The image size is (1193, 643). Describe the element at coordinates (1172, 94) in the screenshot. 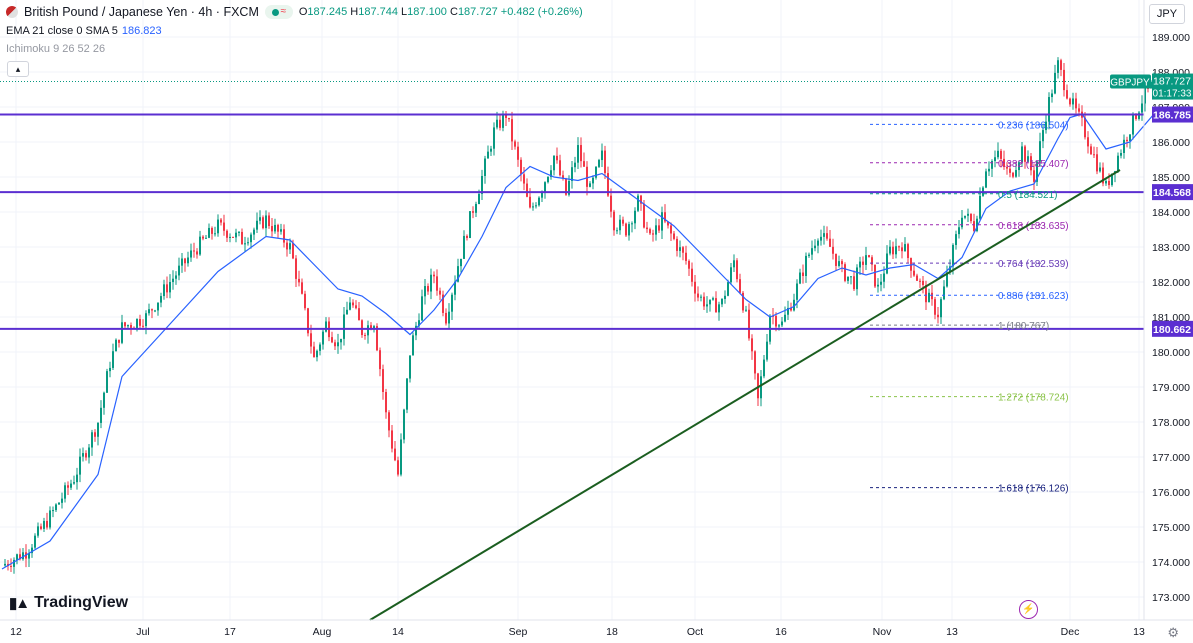

I see `countdown-value: 01:17:33` at that location.